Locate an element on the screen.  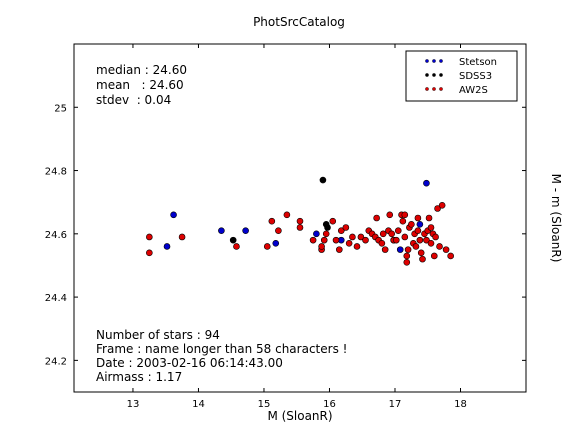
x-tick-label: 15 is located at coordinates (264, 404).